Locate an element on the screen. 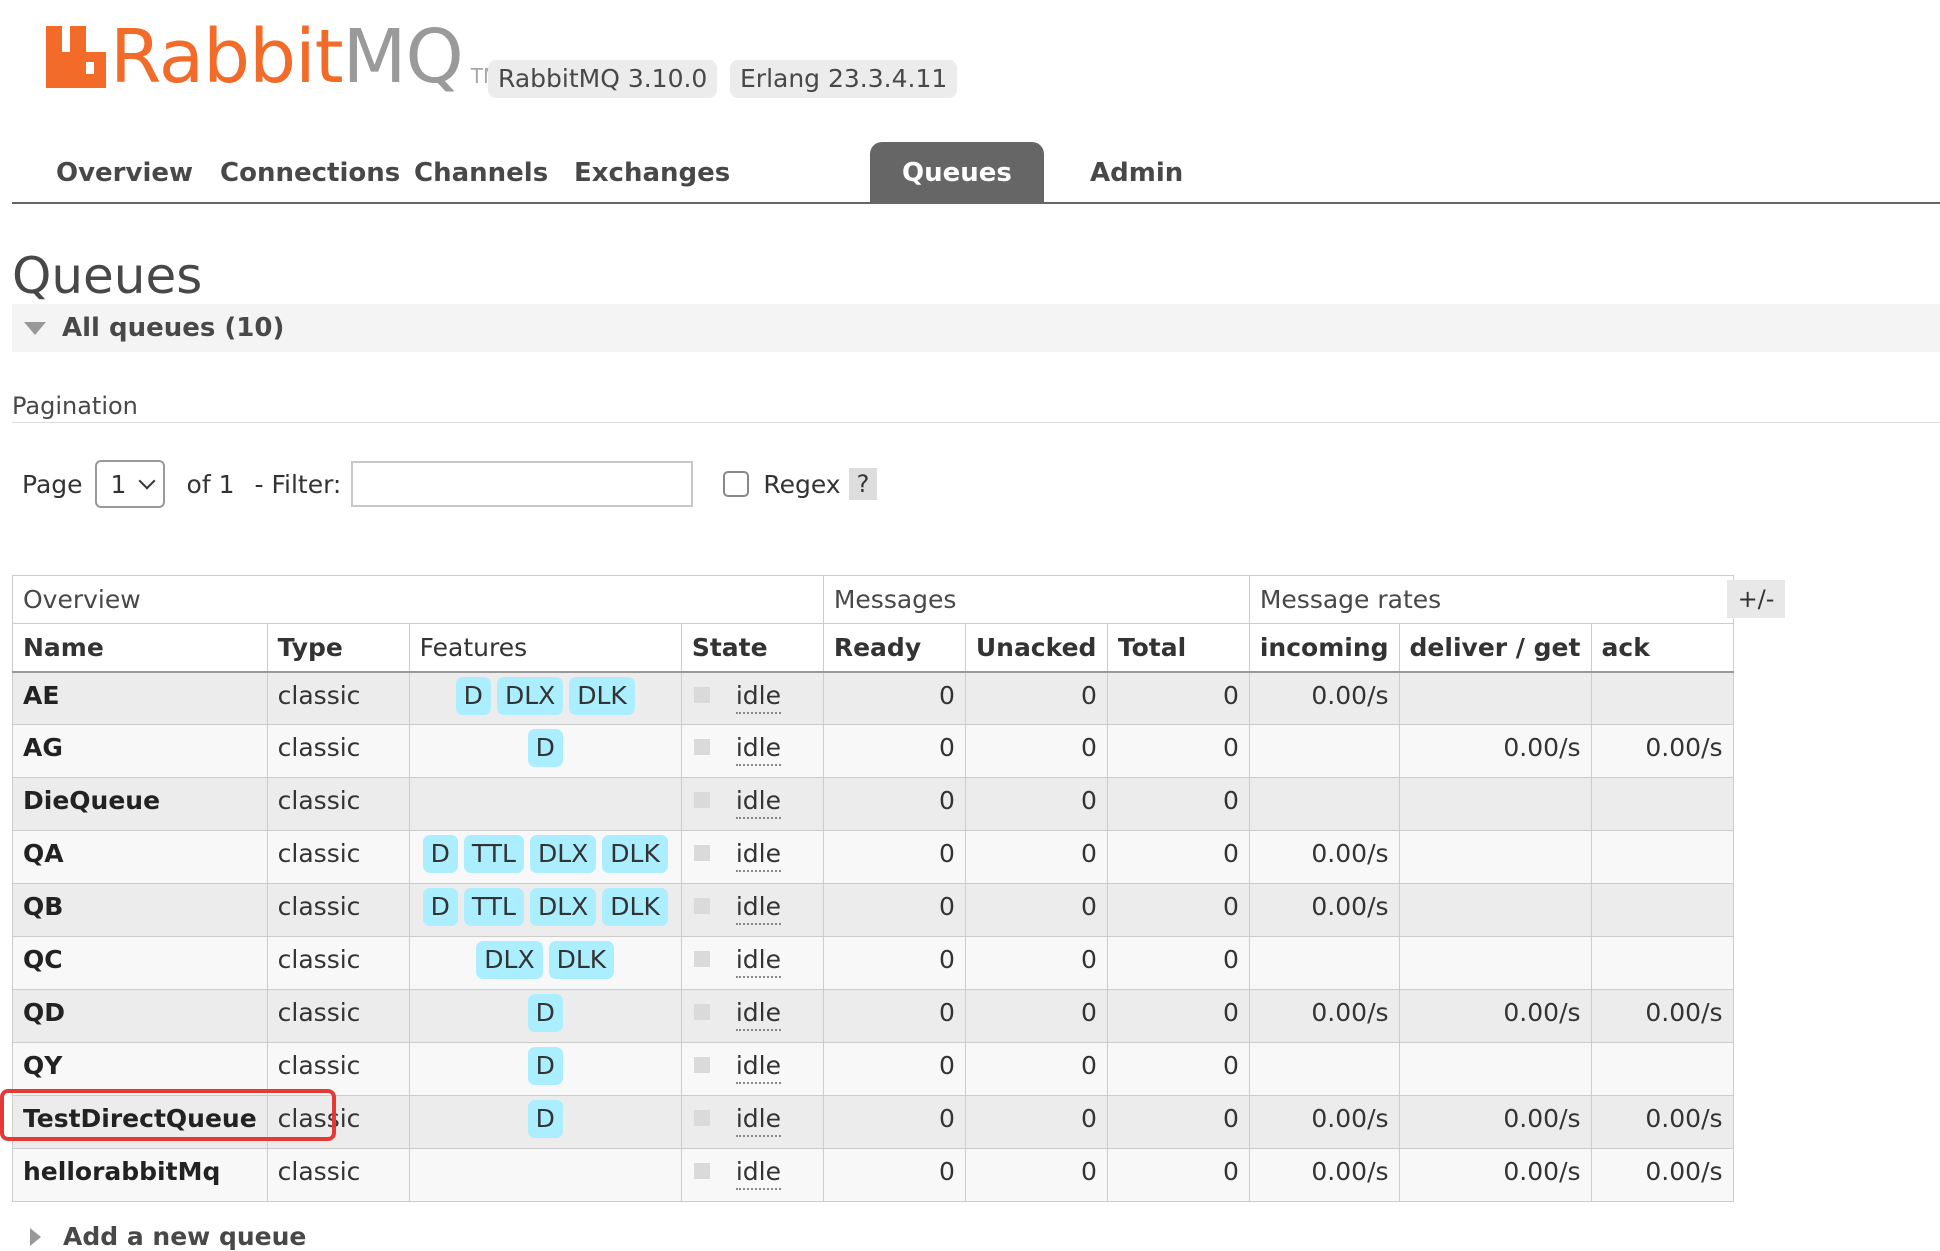  queue-name-link: AG is located at coordinates (140, 751).